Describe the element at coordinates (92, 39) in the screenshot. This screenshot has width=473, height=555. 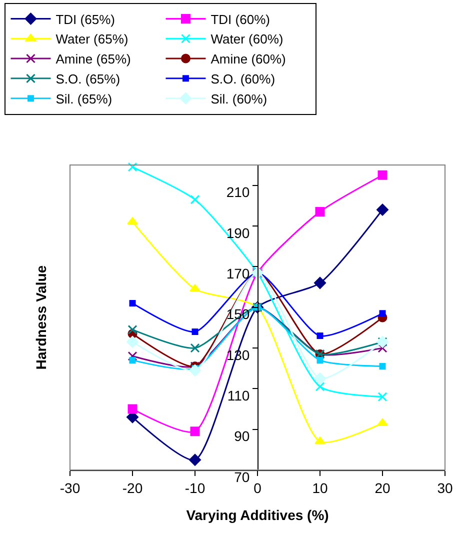
I see `legend-label: Water (65%)` at that location.